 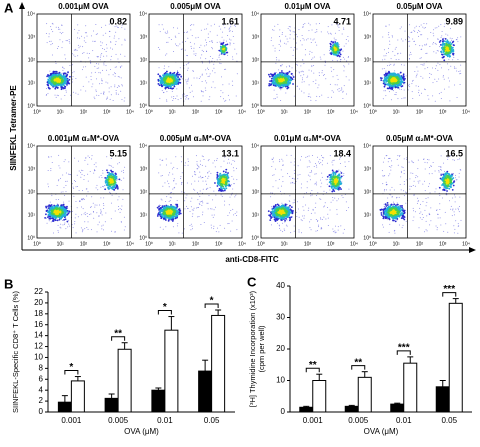 I want to click on tick-label: 10³, so click(x=32, y=37).